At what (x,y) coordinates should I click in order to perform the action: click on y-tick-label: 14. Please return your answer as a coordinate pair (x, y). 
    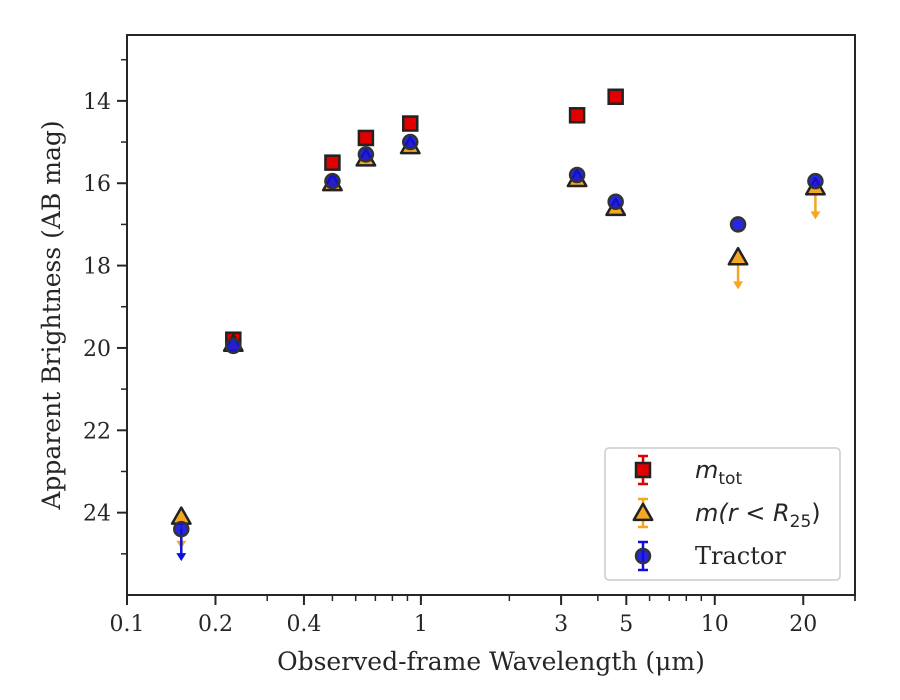
    Looking at the image, I should click on (97, 102).